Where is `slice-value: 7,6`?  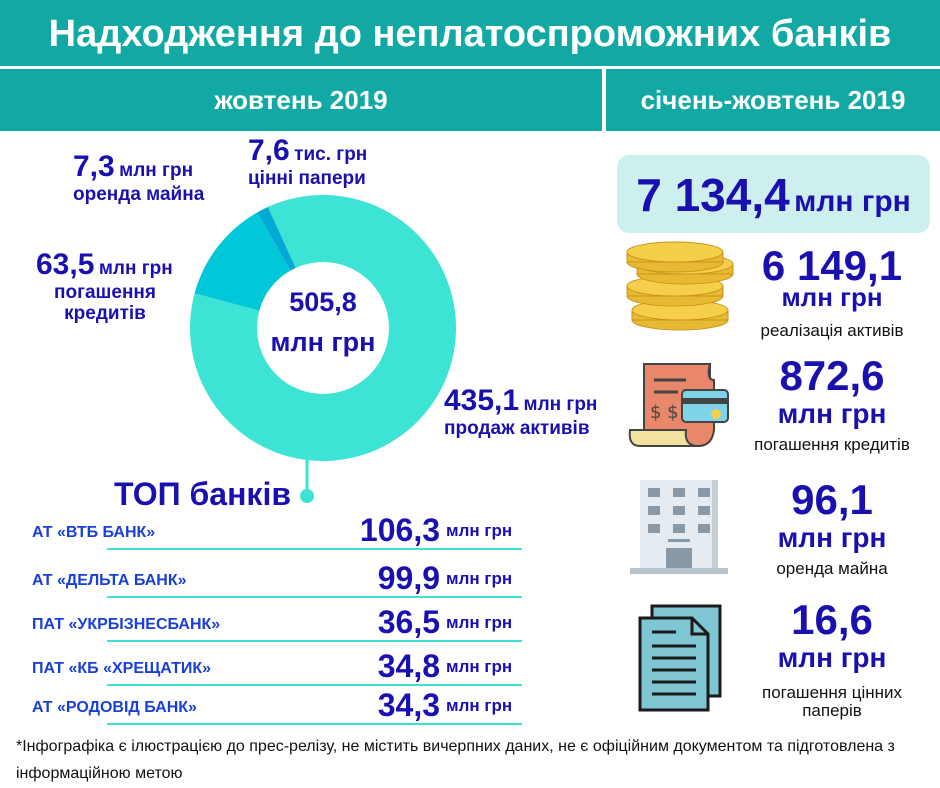
slice-value: 7,6 is located at coordinates (269, 150).